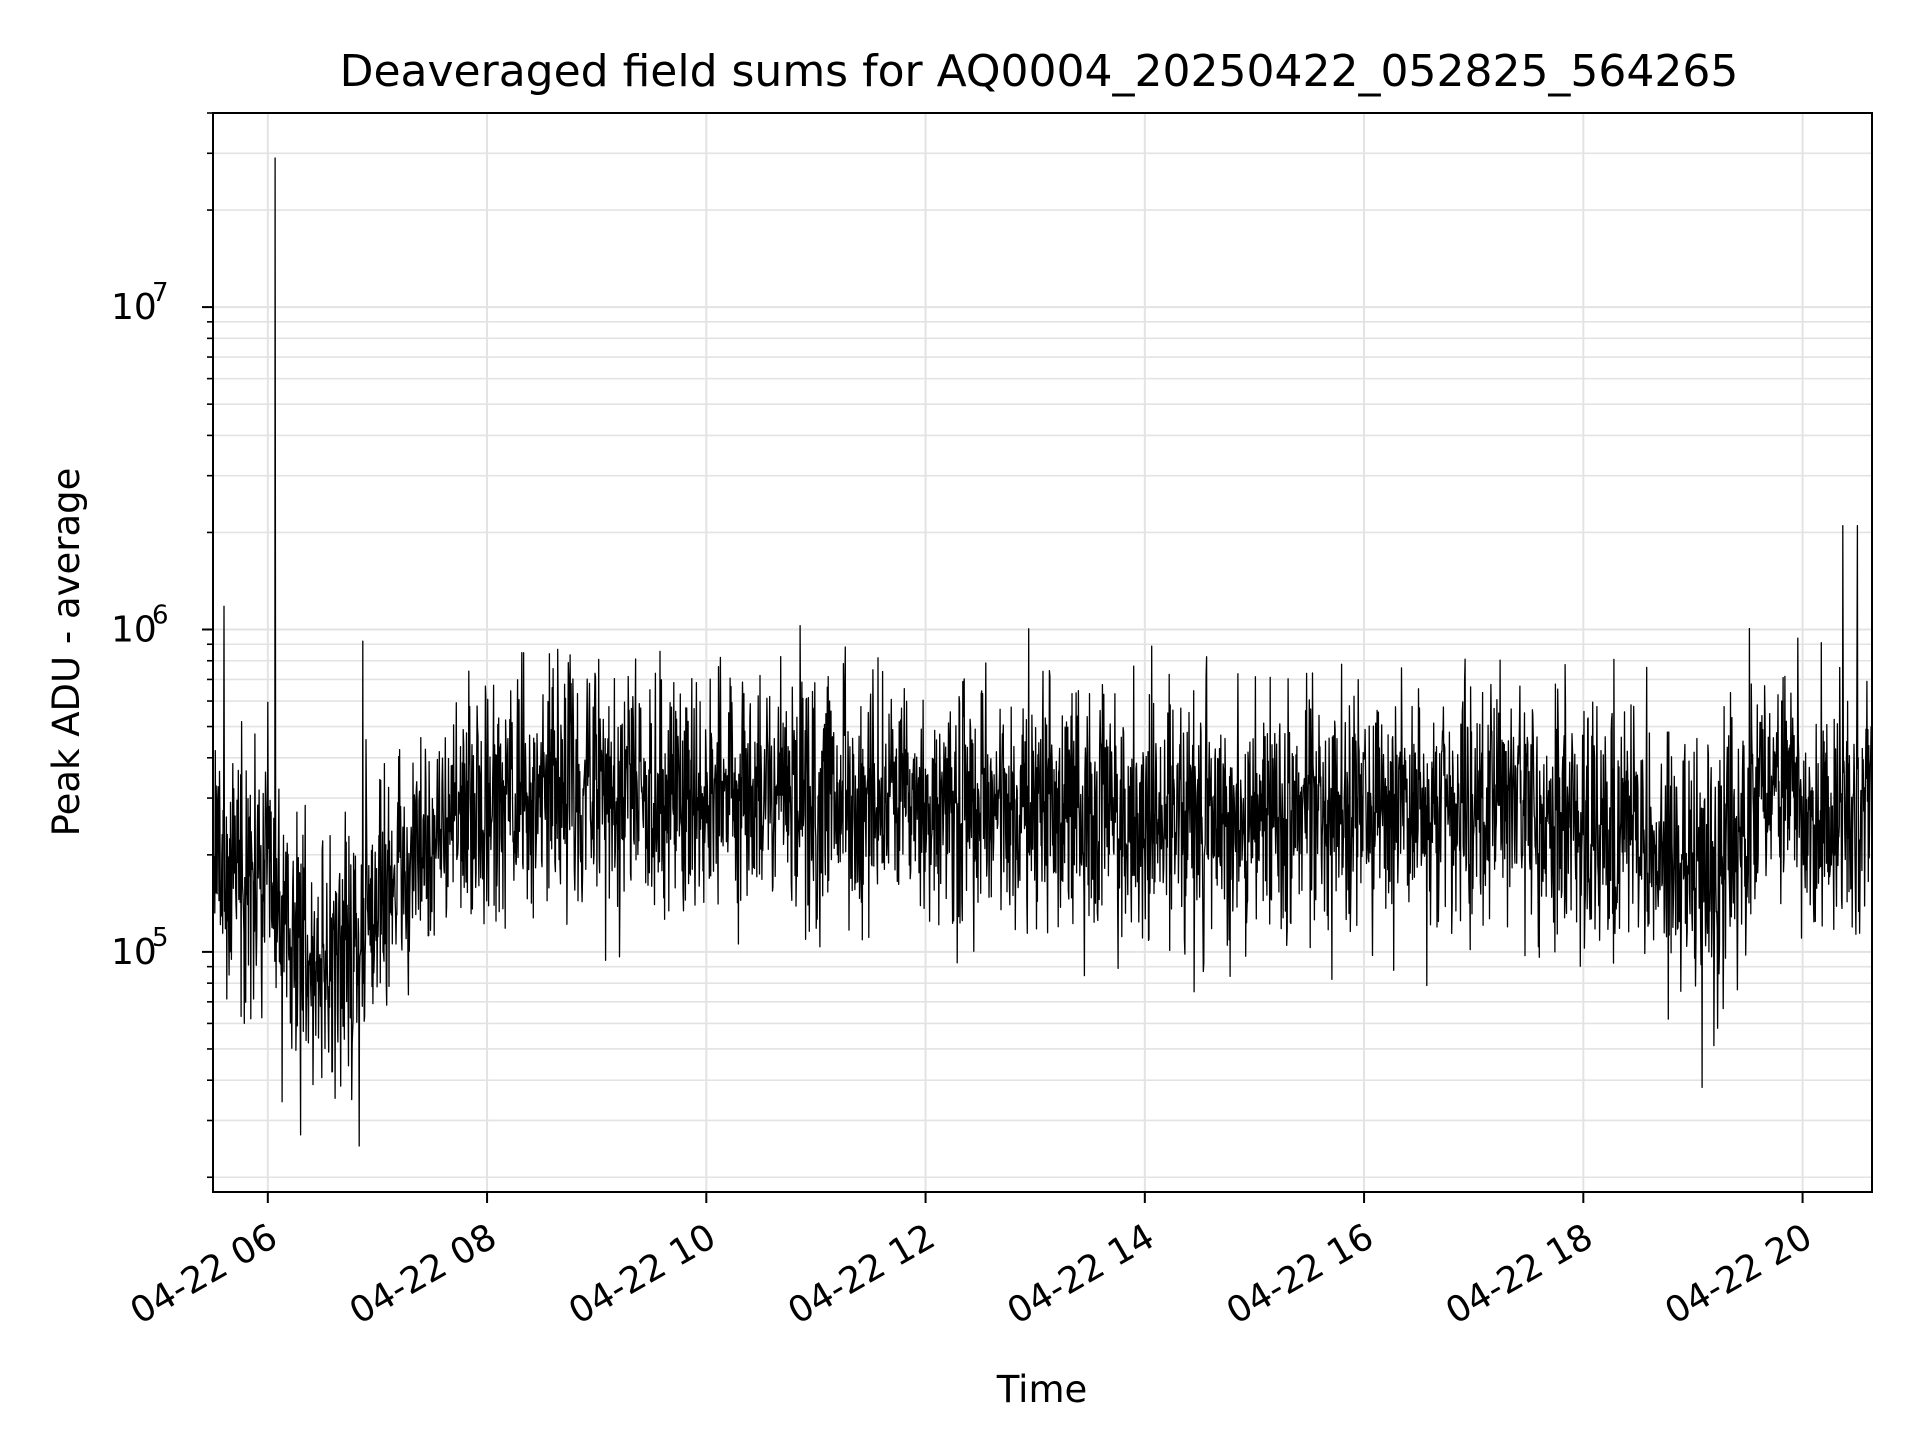  Describe the element at coordinates (160, 616) in the screenshot. I see `y-tick-exponent: 6` at that location.